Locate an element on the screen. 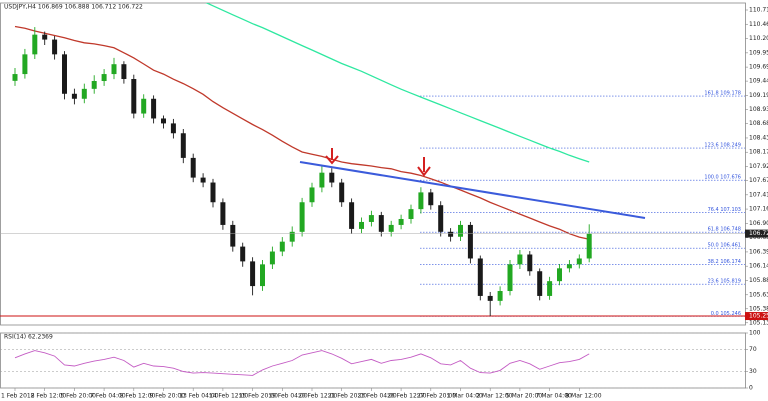 This screenshot has width=768, height=401. x-tick-label: 2 Mar 12:00 is located at coordinates (494, 396).